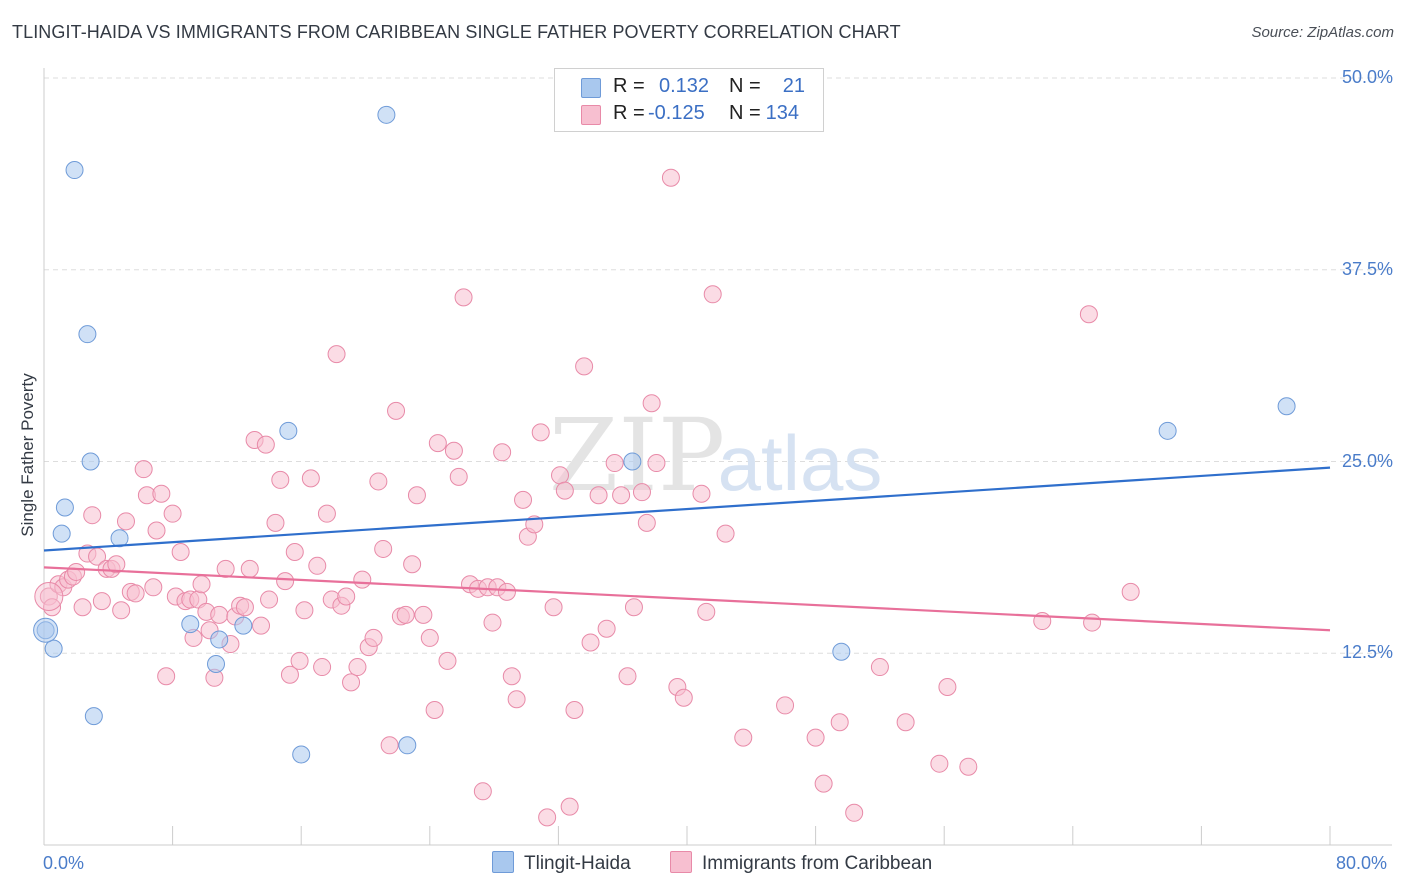 This screenshot has height=892, width=1406. What do you see at coordinates (503, 862) in the screenshot?
I see `legend-swatch-tlingit` at bounding box center [503, 862].